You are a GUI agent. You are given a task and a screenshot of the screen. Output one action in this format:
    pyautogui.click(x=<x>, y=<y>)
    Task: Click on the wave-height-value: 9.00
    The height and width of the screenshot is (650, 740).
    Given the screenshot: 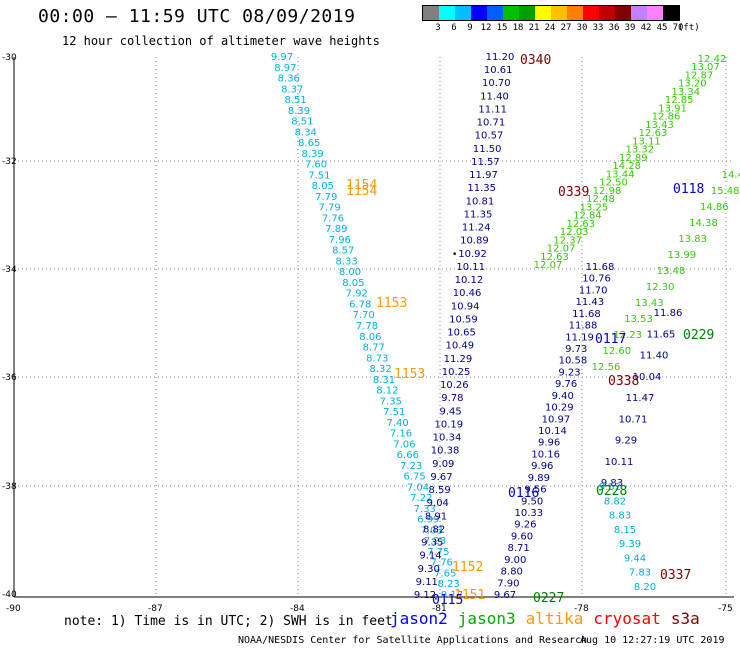 What is the action you would take?
    pyautogui.click(x=515, y=560)
    